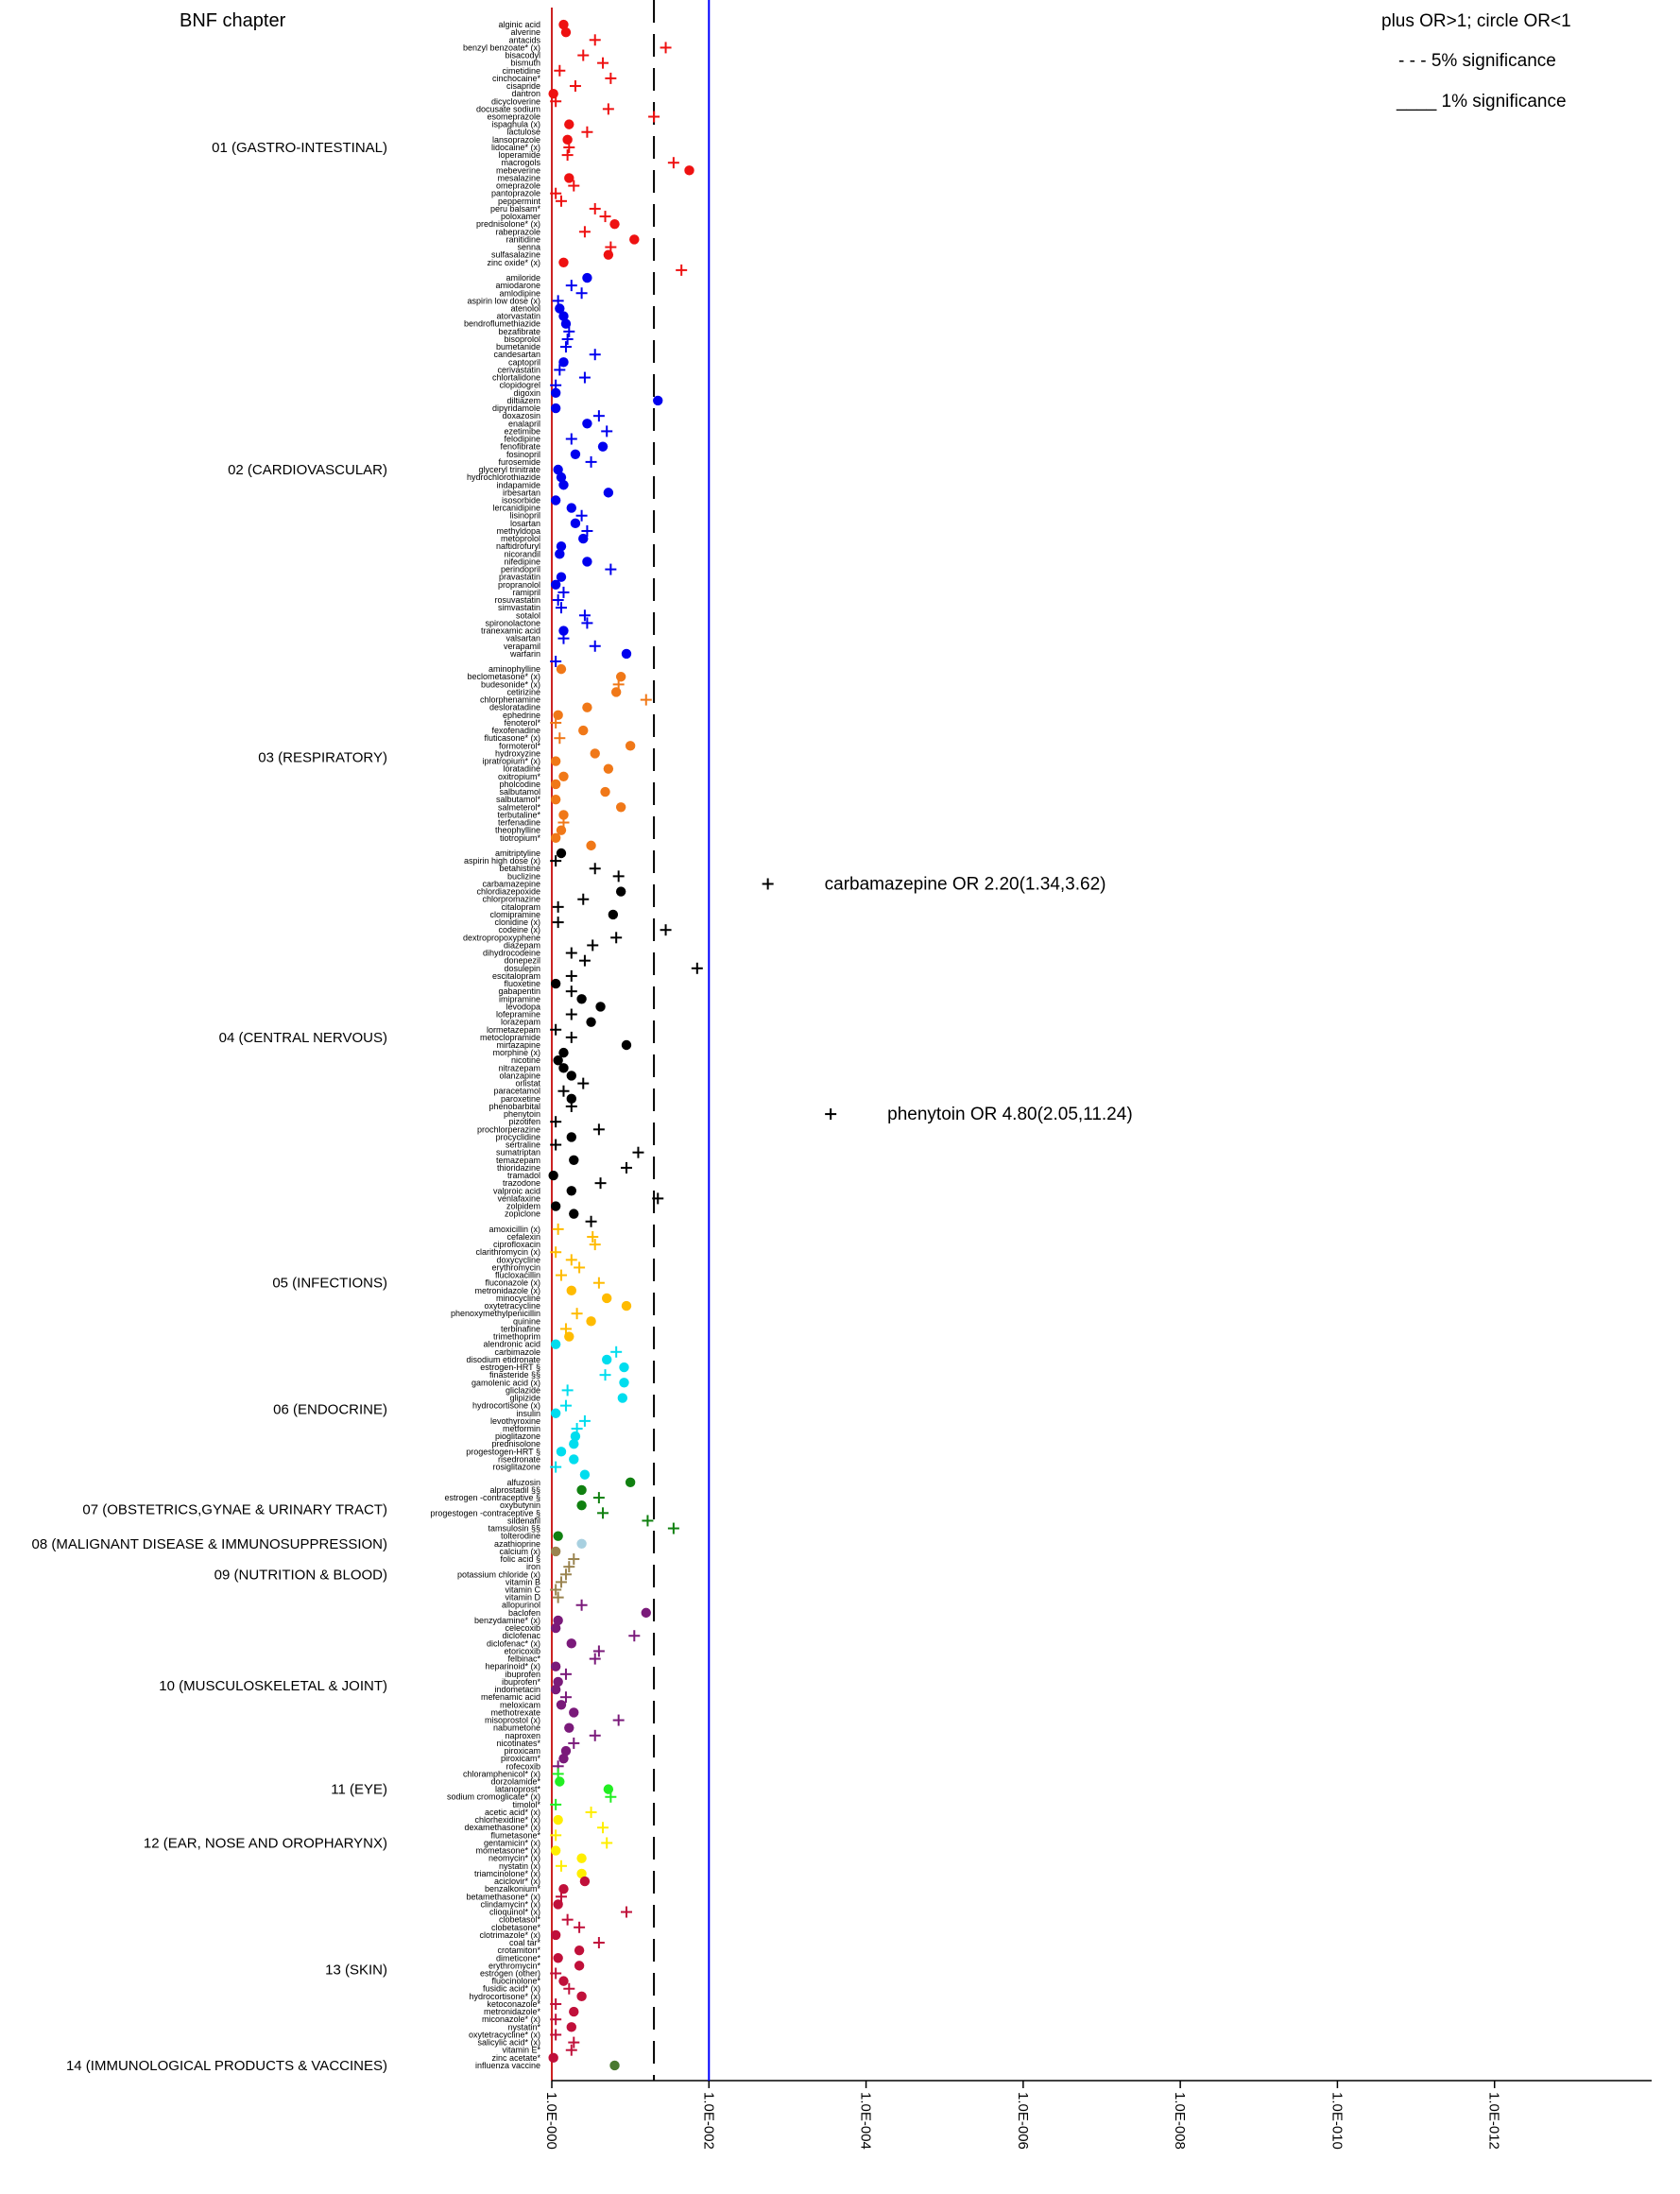 The height and width of the screenshot is (2194, 1680). What do you see at coordinates (517, 1544) in the screenshot?
I see `drug-label: azathioprine` at bounding box center [517, 1544].